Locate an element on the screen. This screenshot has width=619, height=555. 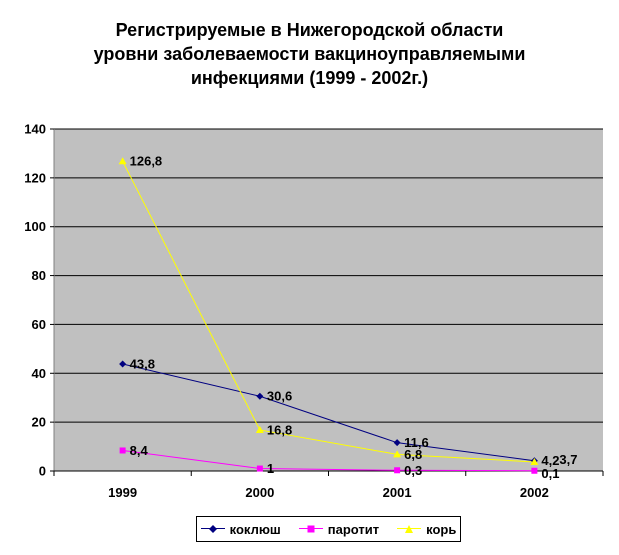
square-marker-icon is located at coordinates (310, 529).